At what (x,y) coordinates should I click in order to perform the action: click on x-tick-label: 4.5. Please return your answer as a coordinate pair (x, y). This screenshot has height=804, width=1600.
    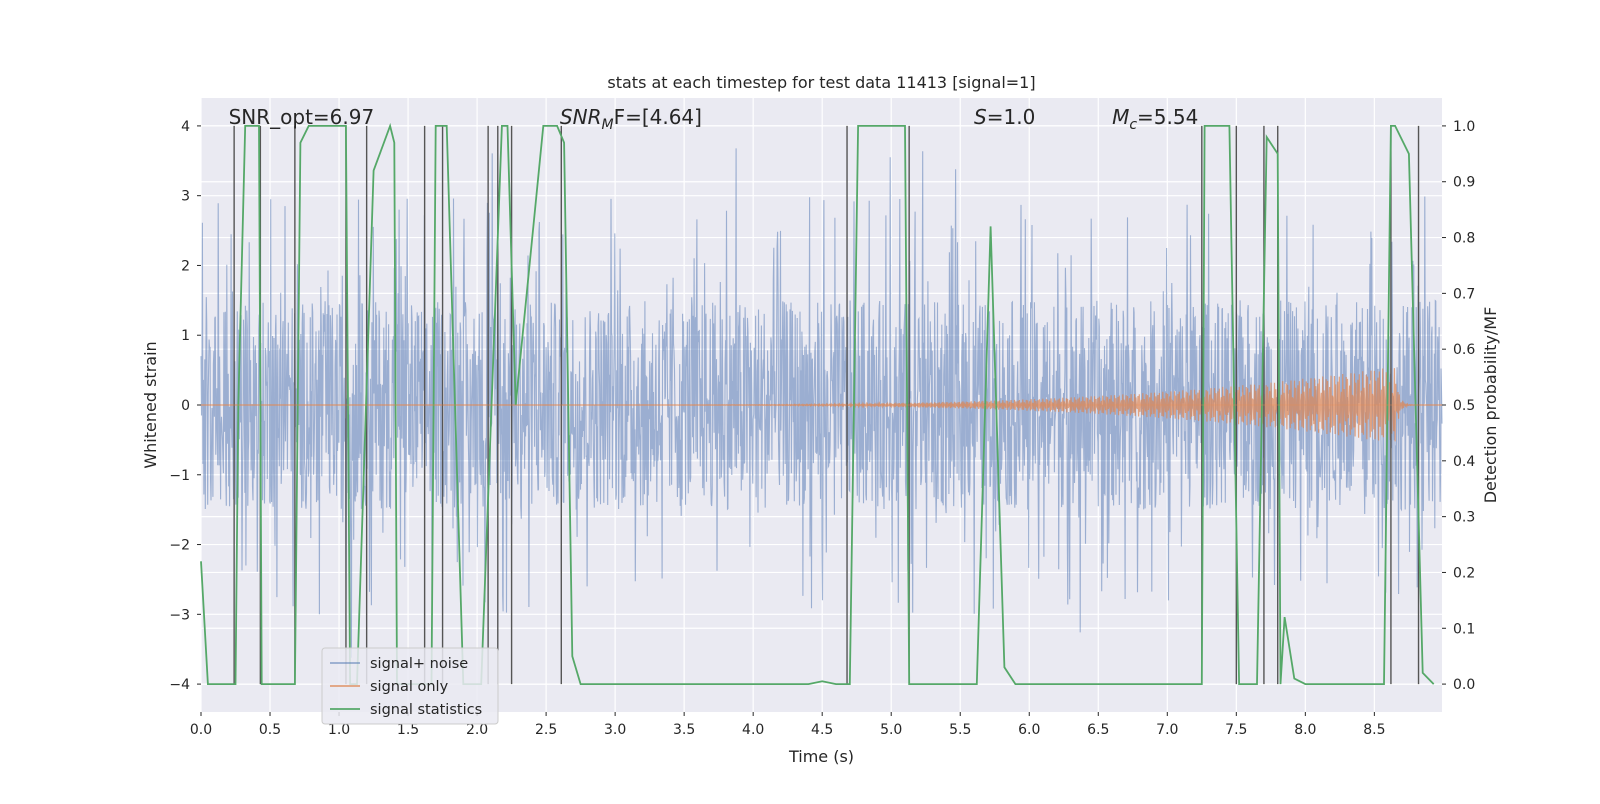
    Looking at the image, I should click on (822, 730).